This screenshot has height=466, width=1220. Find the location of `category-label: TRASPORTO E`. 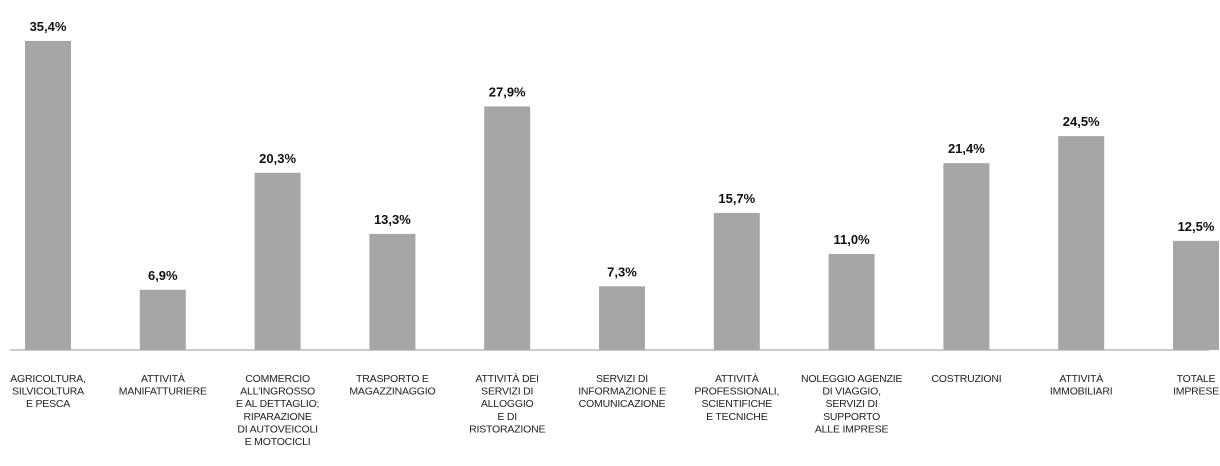

category-label: TRASPORTO E is located at coordinates (392, 379).